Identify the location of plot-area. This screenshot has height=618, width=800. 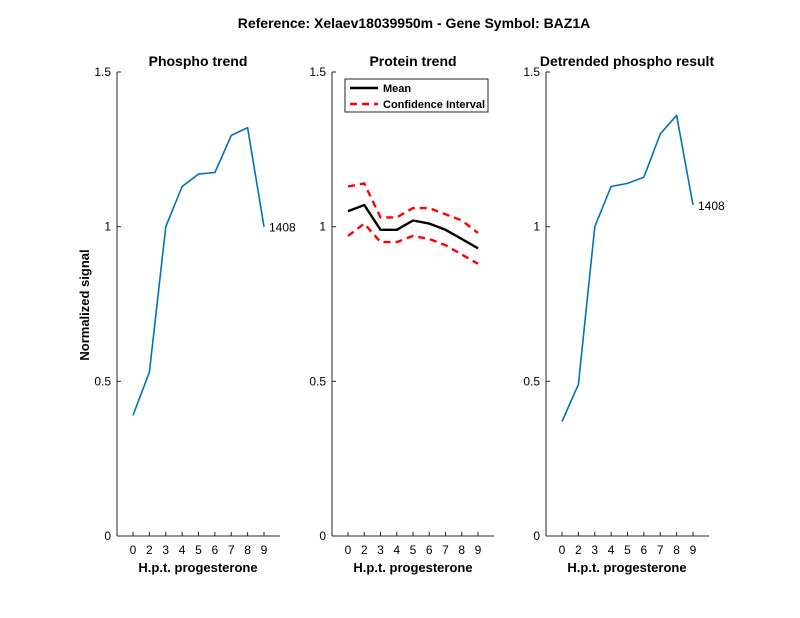
(413, 223).